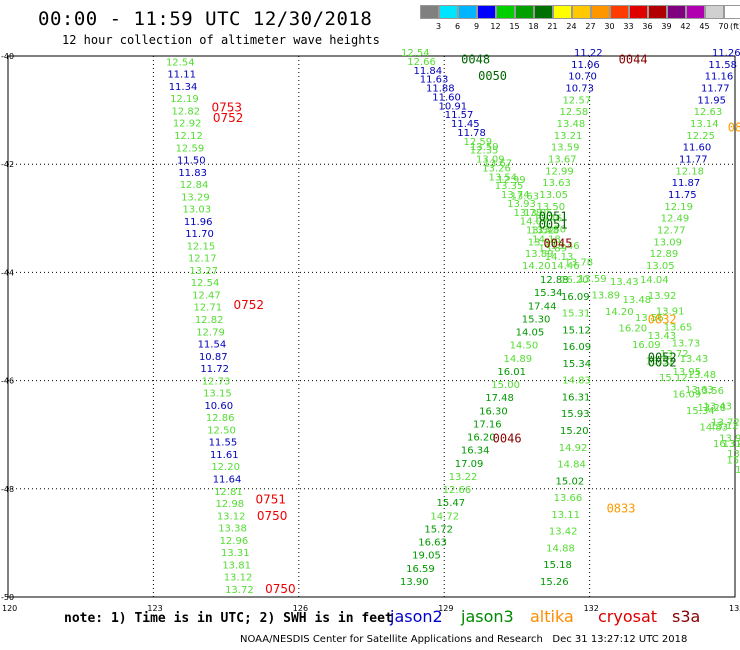 Image resolution: width=740 pixels, height=650 pixels. Describe the element at coordinates (530, 333) in the screenshot. I see `data-label-track-b: 14.05` at that location.